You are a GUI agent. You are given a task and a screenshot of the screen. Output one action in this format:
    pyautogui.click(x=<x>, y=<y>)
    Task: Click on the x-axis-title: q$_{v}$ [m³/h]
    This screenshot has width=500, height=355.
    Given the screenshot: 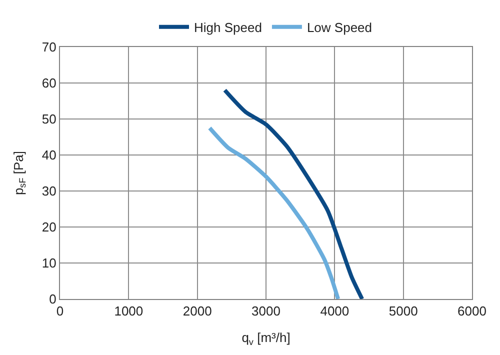 What is the action you would take?
    pyautogui.click(x=266, y=338)
    